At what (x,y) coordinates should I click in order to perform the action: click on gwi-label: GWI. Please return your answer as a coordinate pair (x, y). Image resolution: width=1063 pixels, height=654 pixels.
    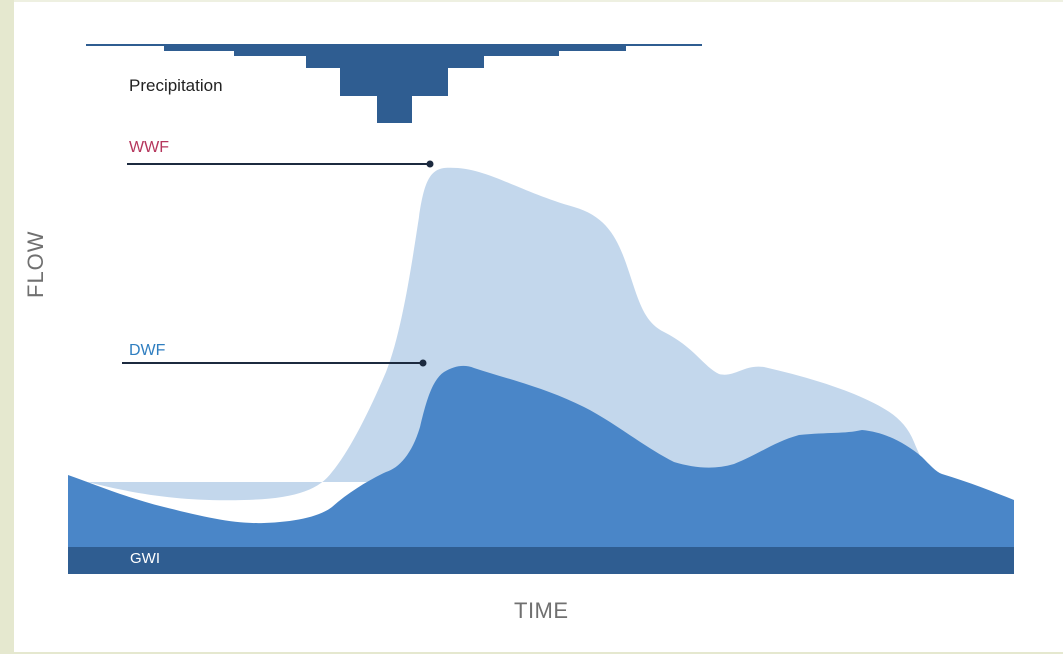
    Looking at the image, I should click on (145, 558).